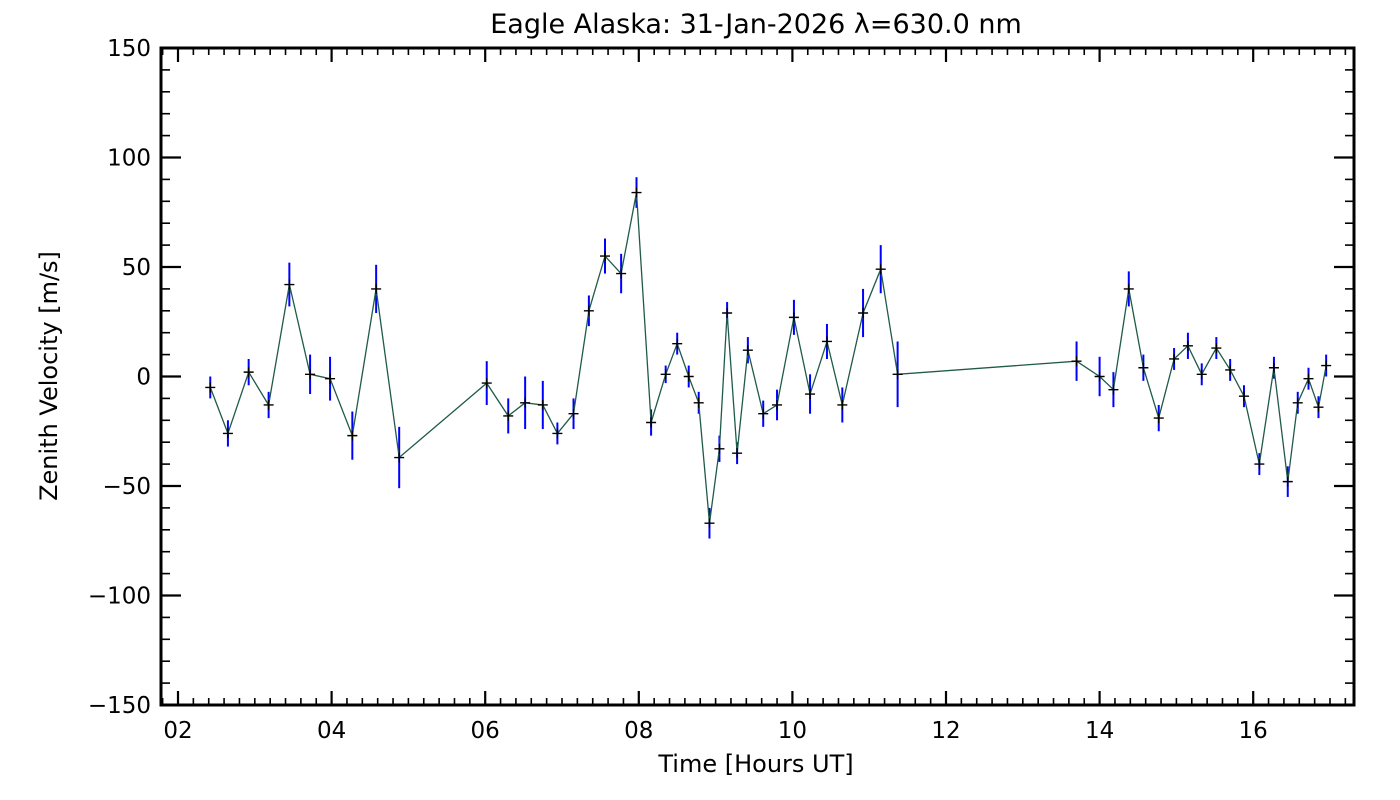  Describe the element at coordinates (143, 378) in the screenshot. I see `y-tick-label: 0` at that location.